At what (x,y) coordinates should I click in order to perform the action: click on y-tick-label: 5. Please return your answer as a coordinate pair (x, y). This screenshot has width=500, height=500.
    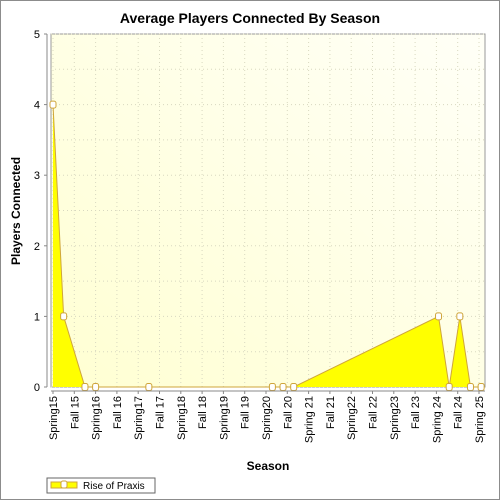
    Looking at the image, I should click on (37, 35).